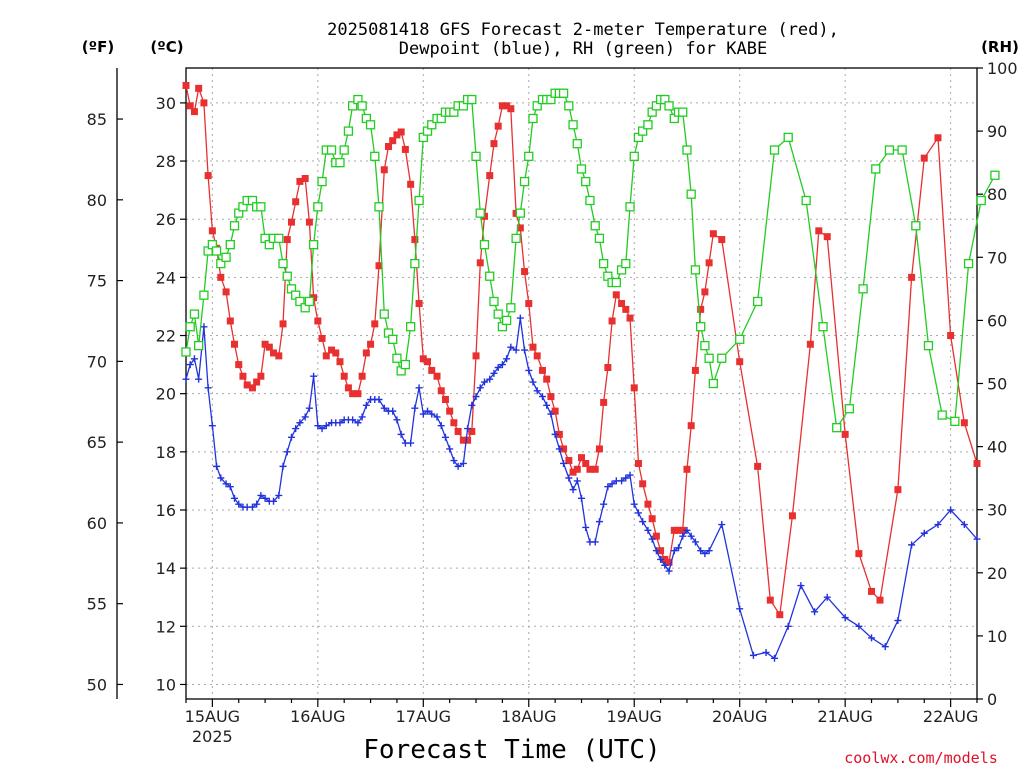  What do you see at coordinates (97, 281) in the screenshot?
I see `fahrenheit-tick-label: 75` at bounding box center [97, 281].